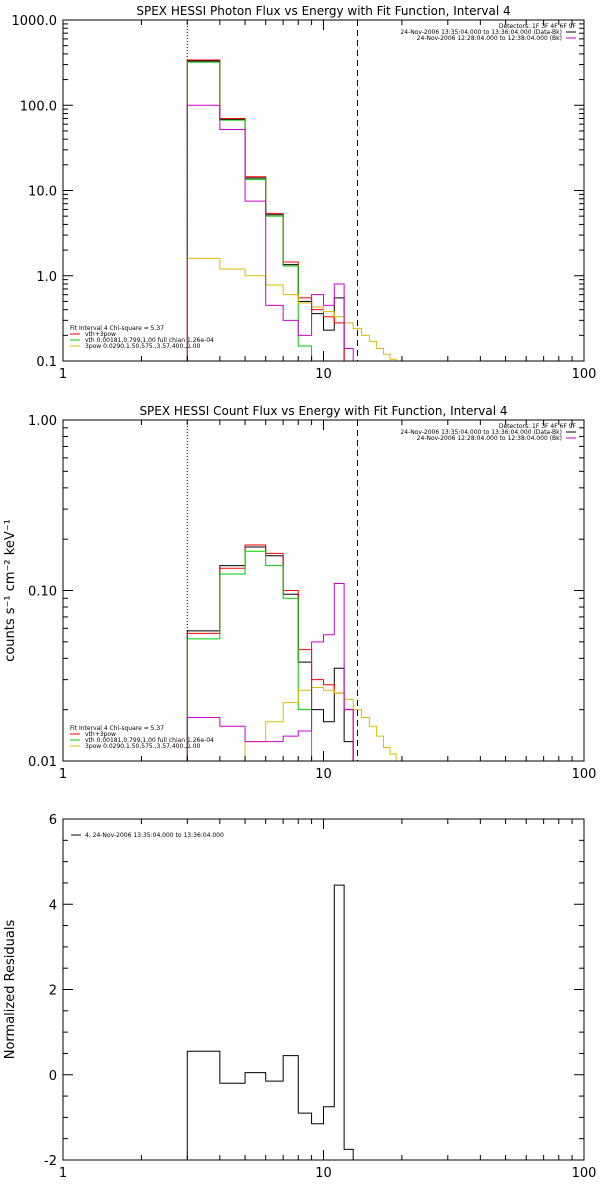 This screenshot has width=600, height=1200. Describe the element at coordinates (53, 905) in the screenshot. I see `y-tick-label: 4` at that location.